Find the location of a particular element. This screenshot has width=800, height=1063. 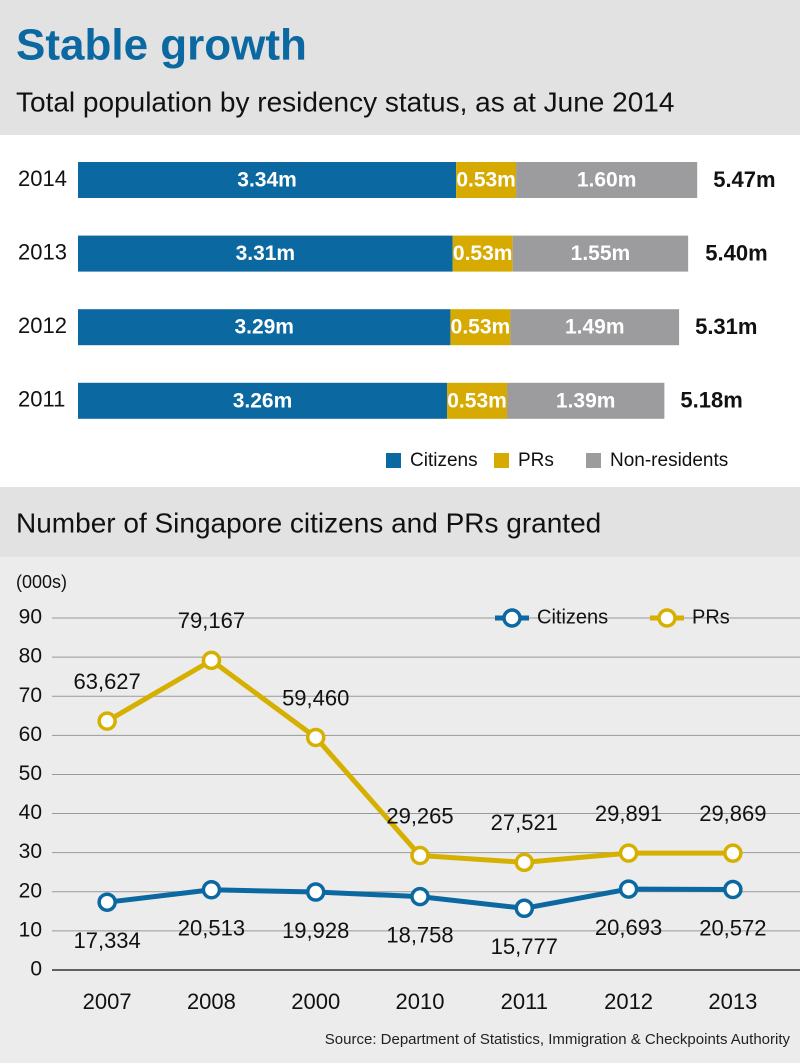

bar-value-label: 1.39m is located at coordinates (586, 400).